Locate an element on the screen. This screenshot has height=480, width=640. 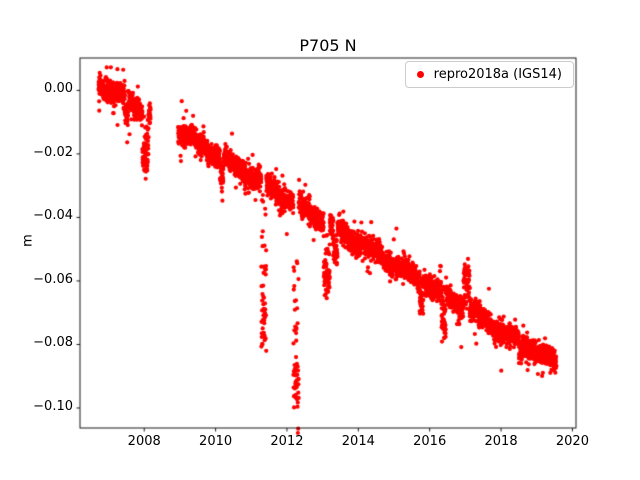
x-tick-label: 2014 is located at coordinates (358, 441).